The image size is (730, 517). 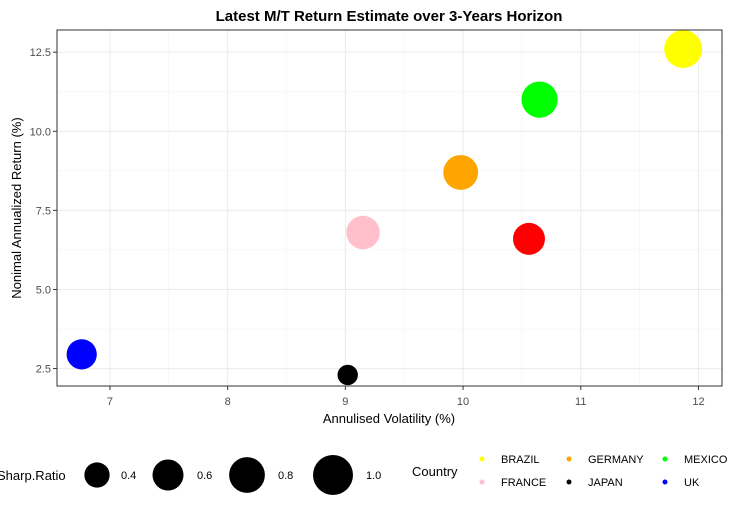 I want to click on y-axis: 2.5 5.0 7.5 10.0 12.5, so click(x=43, y=211).